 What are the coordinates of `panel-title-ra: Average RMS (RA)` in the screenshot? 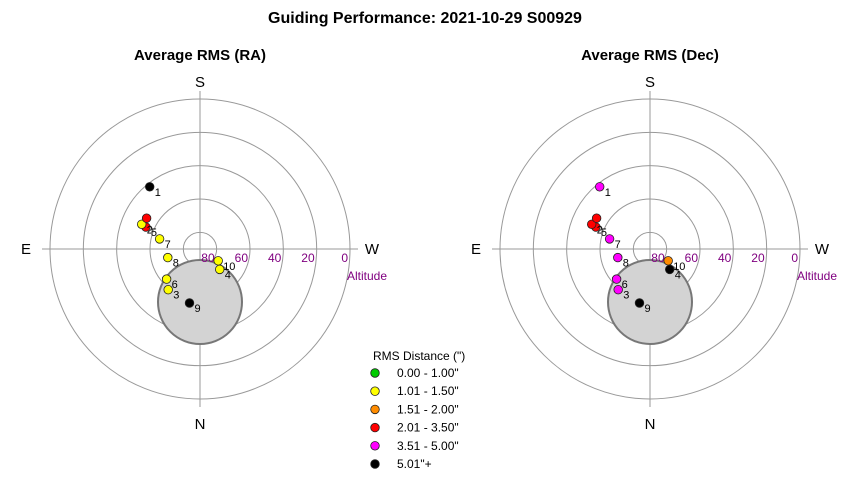 It's located at (200, 55).